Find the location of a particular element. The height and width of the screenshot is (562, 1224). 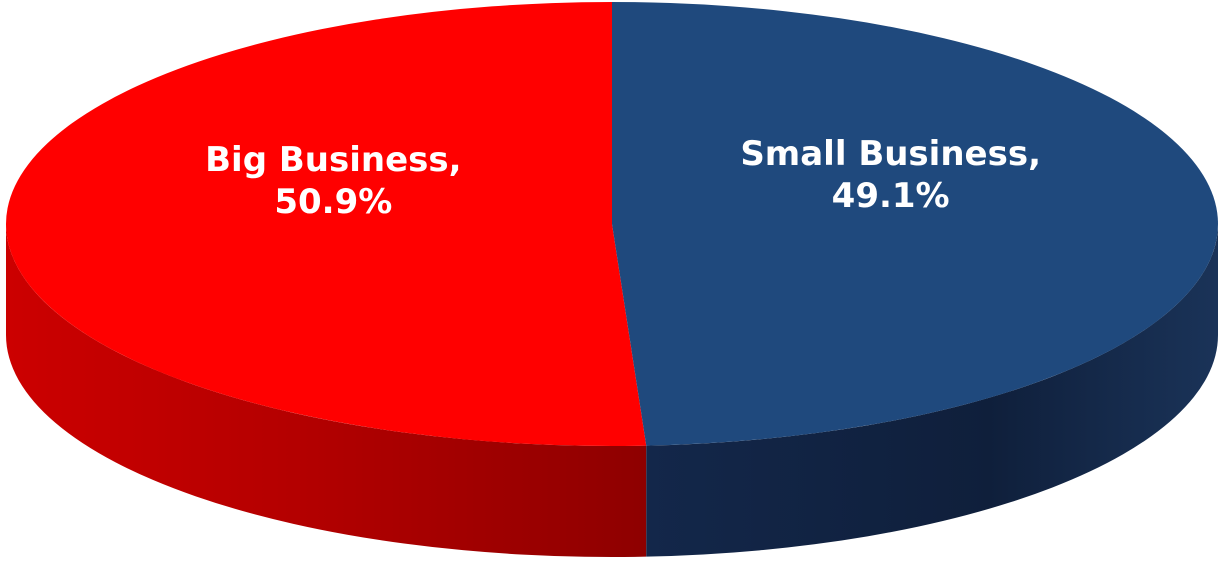

data-label-small-business: Small Business, 49.1% is located at coordinates (890, 175).